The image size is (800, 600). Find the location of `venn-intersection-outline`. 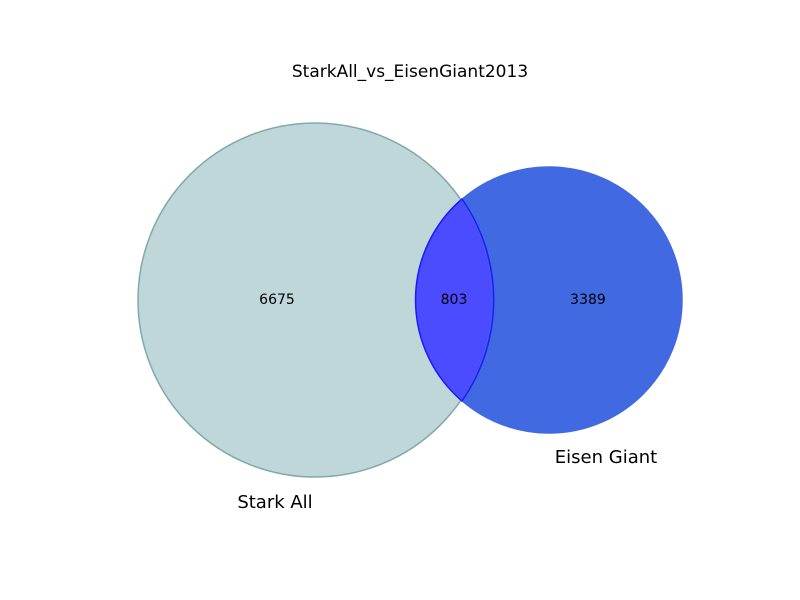

venn-intersection-outline is located at coordinates (454, 300).